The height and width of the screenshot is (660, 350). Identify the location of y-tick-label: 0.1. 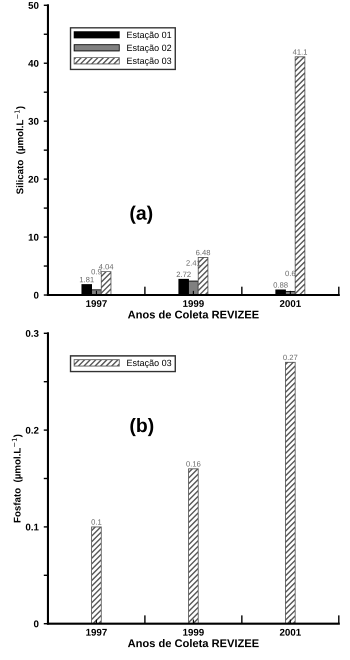
(32, 527).